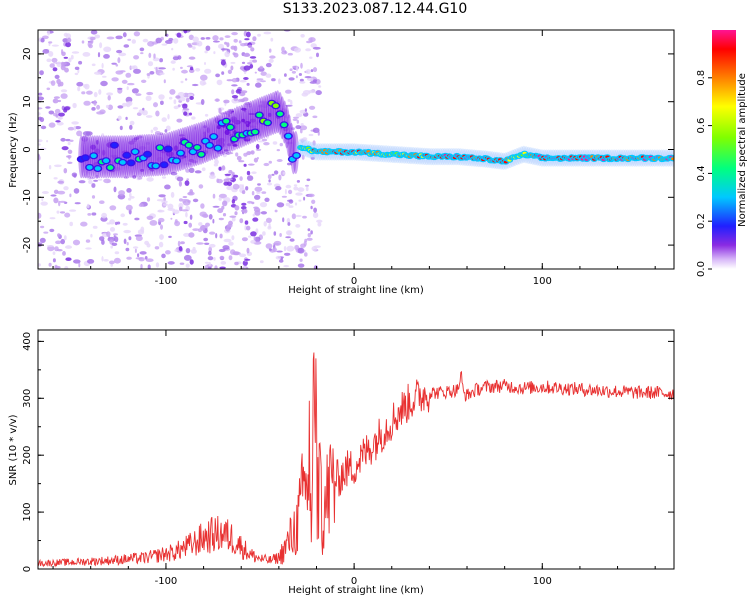 This screenshot has width=750, height=600. Describe the element at coordinates (27, 569) in the screenshot. I see `bottom-y-tick-label: 0` at that location.